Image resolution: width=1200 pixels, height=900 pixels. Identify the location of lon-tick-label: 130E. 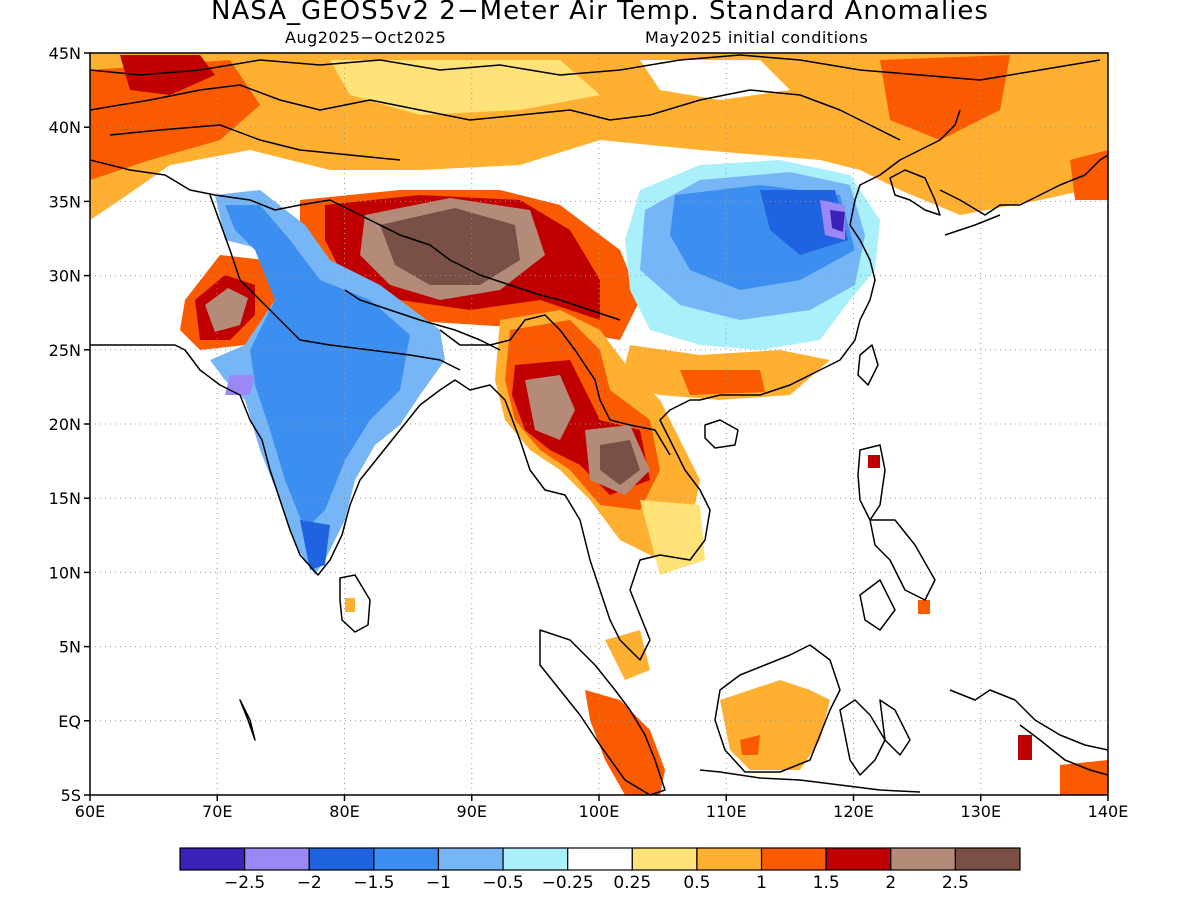
(980, 811).